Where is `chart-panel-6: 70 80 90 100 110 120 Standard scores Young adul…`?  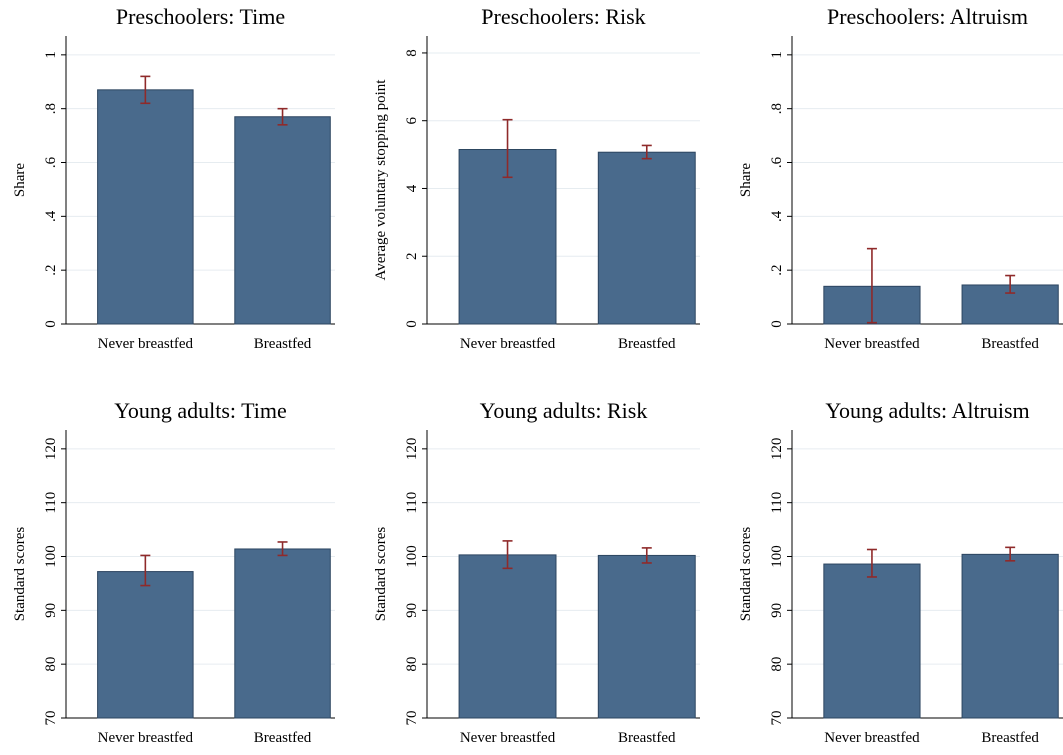 chart-panel-6: 70 80 90 100 110 120 Standard scores Young adul… is located at coordinates (900, 572).